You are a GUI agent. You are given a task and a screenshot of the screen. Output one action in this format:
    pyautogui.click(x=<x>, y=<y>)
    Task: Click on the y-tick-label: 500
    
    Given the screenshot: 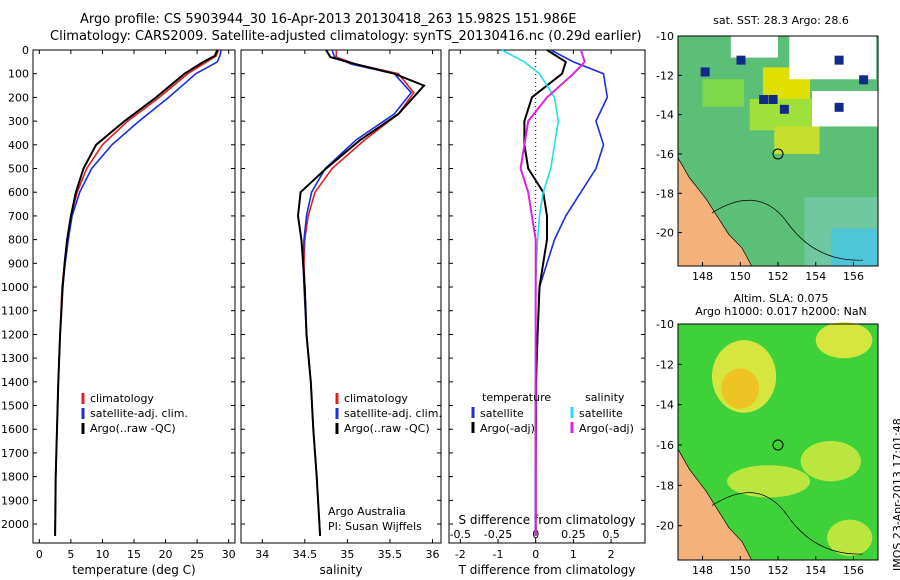 What is the action you would take?
    pyautogui.click(x=18, y=169)
    